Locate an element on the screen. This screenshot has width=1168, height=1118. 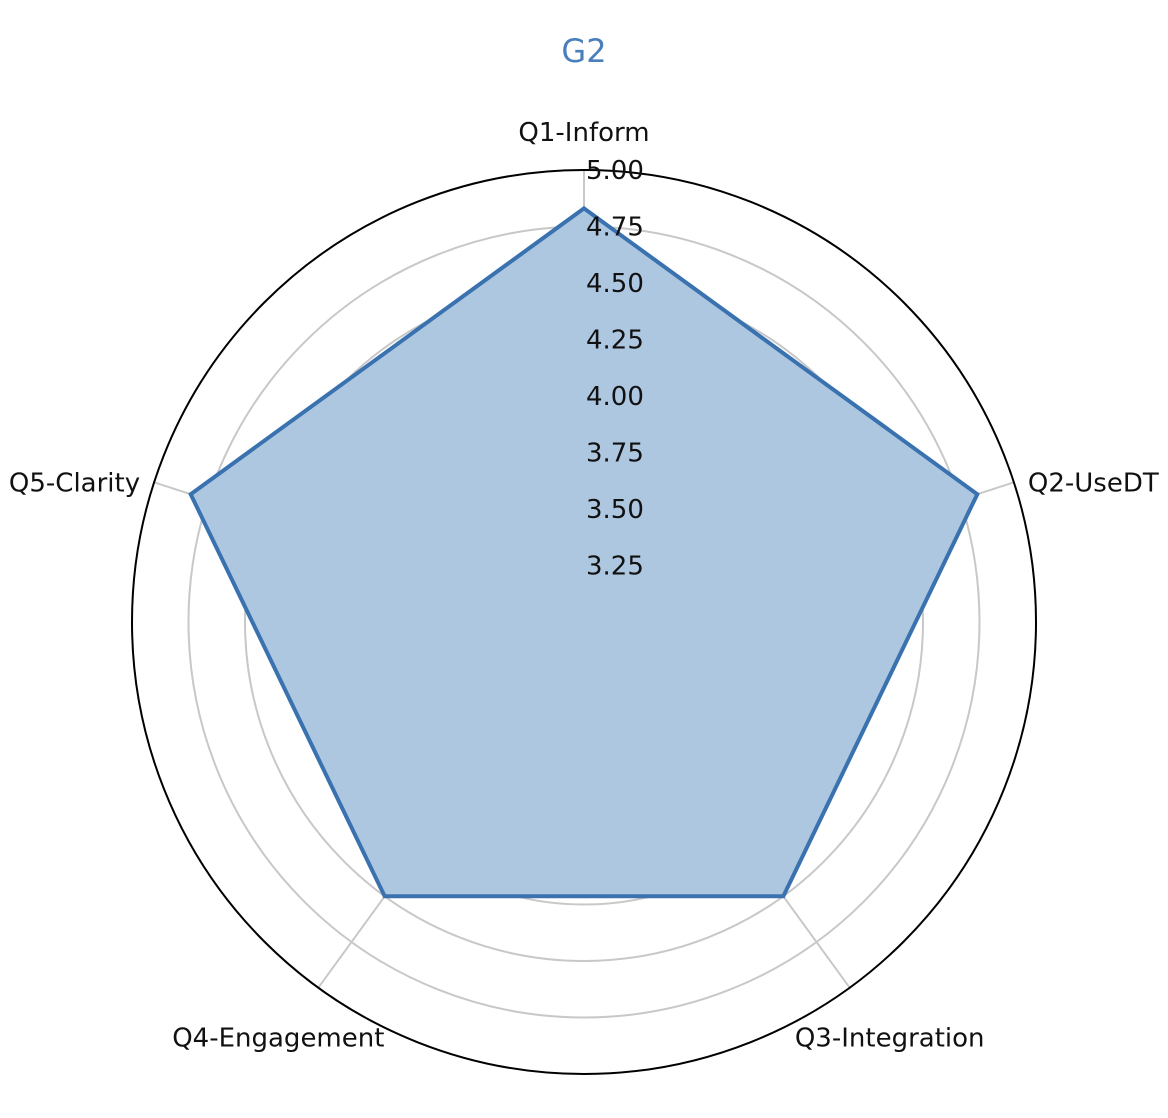
chart-title: G2 is located at coordinates (583, 51).